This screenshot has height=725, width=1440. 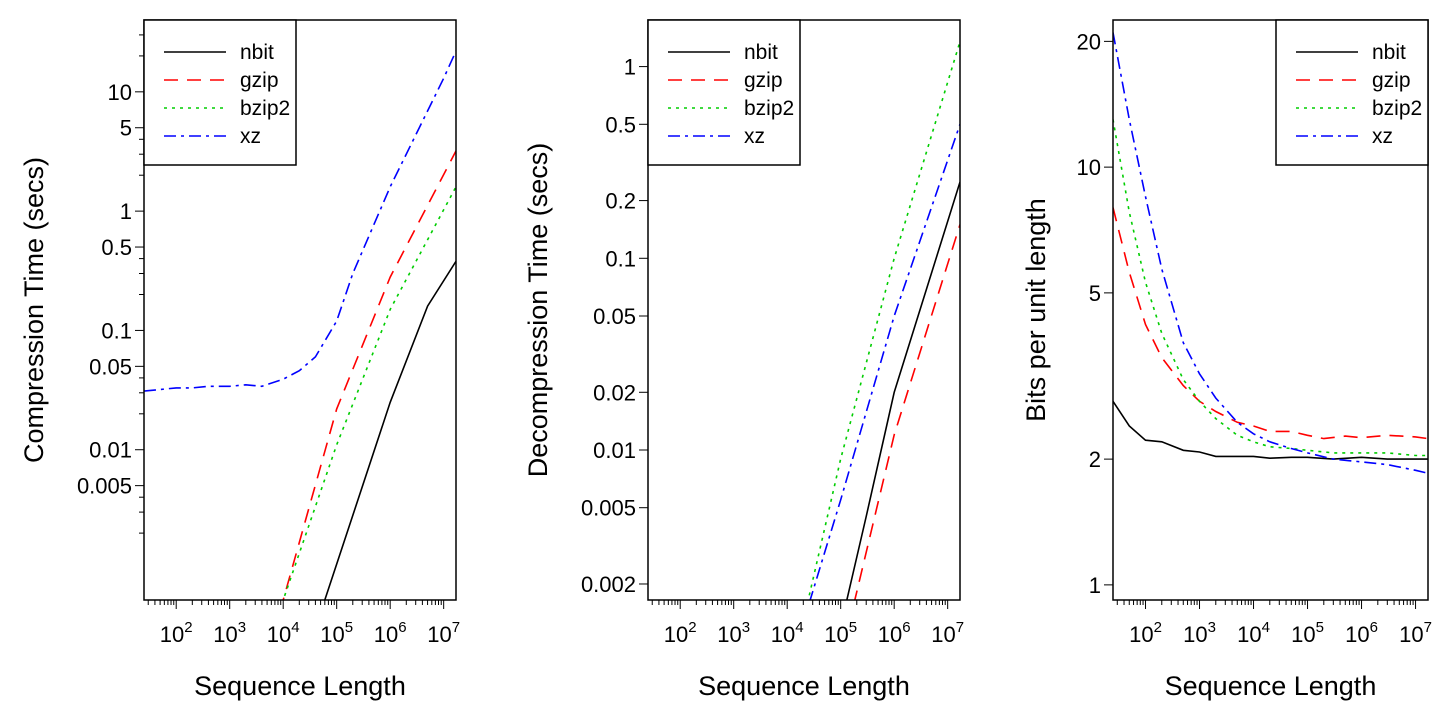 I want to click on y-tick-label: 20, so click(x=1089, y=41).